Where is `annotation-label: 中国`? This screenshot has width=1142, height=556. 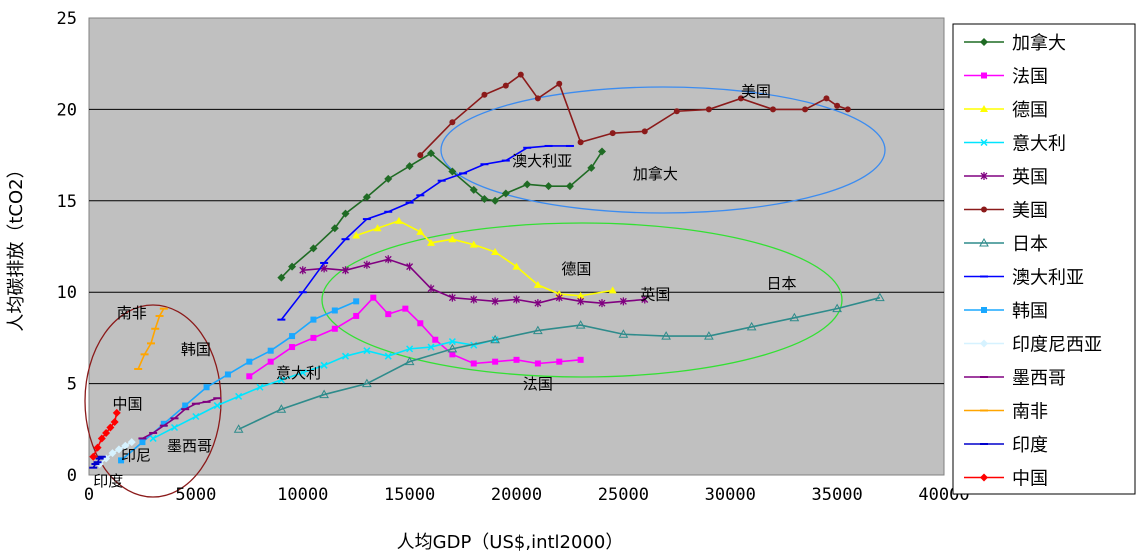
annotation-label: 中国 is located at coordinates (127, 404).